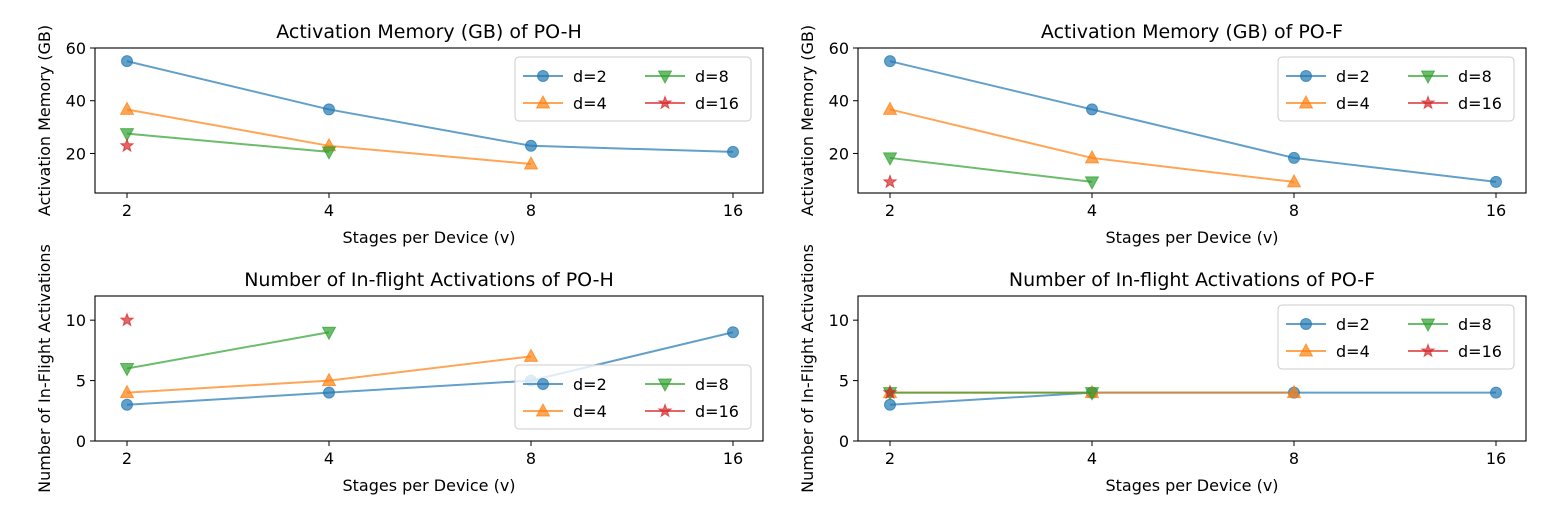  I want to click on y-axis-label: Activation Memory (GB), so click(807, 120).